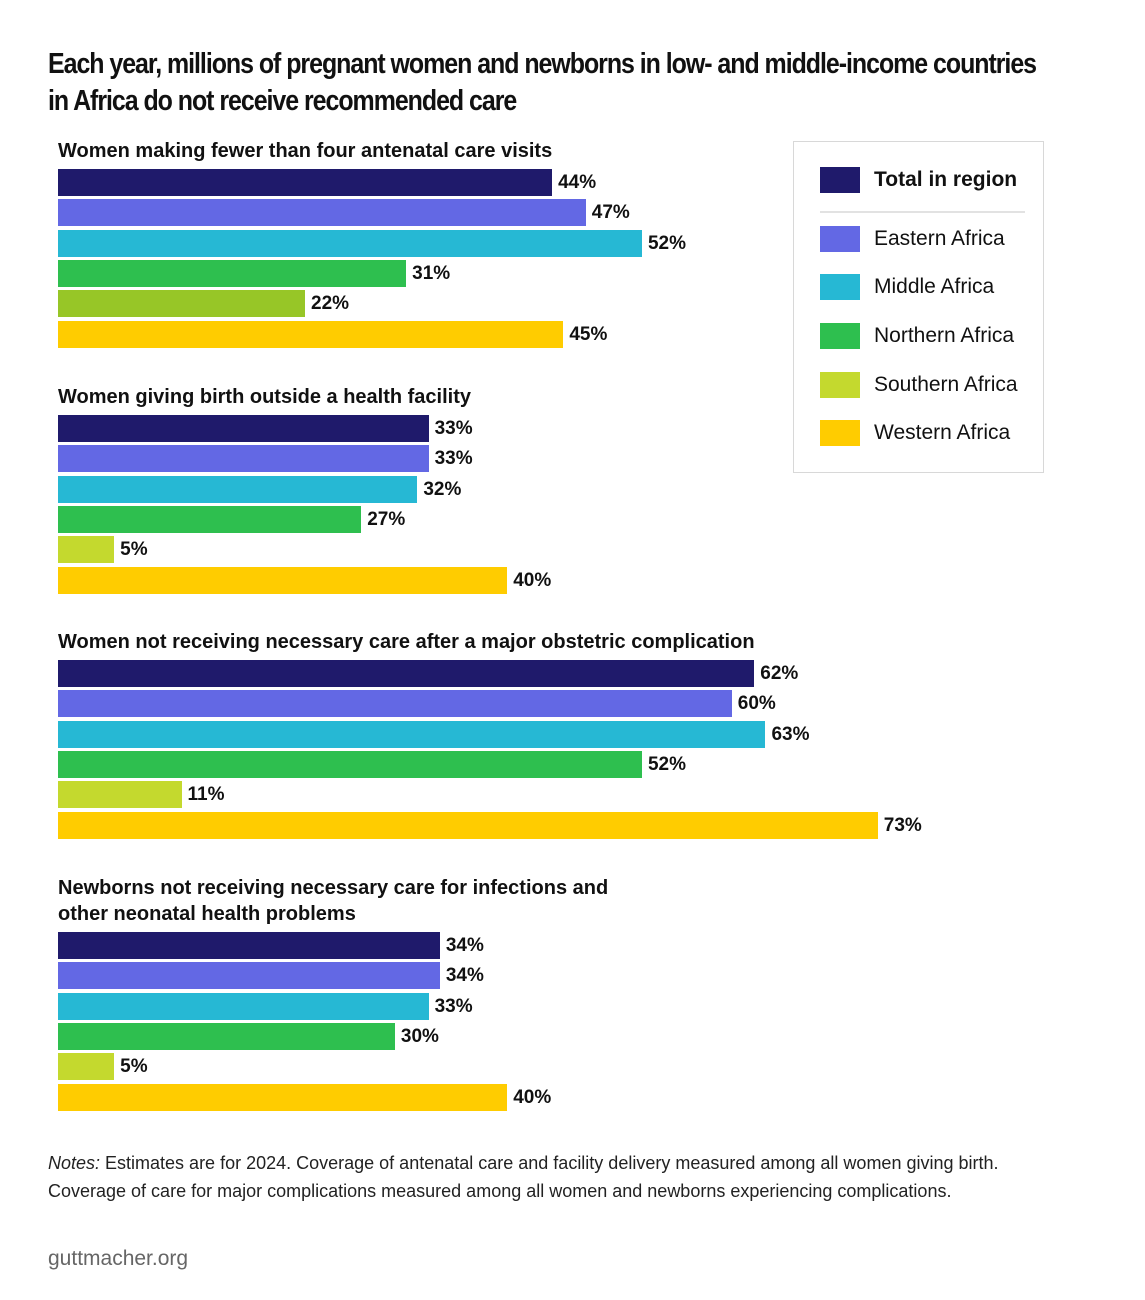 The width and height of the screenshot is (1145, 1300). I want to click on bar-value-label: 62%, so click(779, 673).